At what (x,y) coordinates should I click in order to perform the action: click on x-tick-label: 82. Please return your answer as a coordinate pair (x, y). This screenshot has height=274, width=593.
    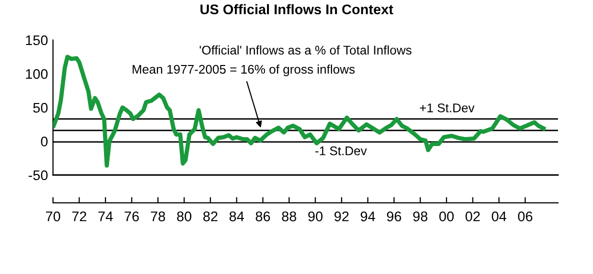
    Looking at the image, I should click on (210, 216).